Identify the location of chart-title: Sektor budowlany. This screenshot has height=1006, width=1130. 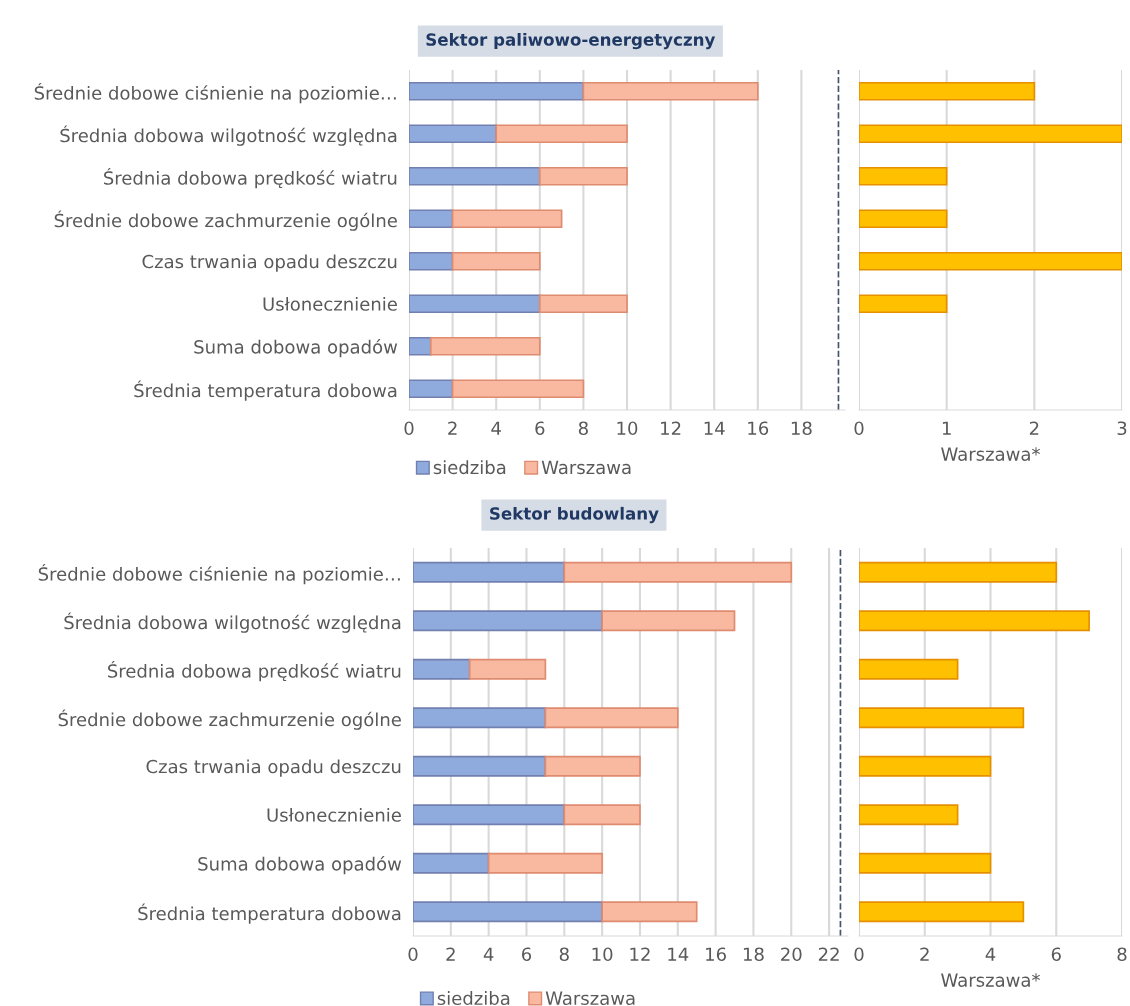
(574, 515).